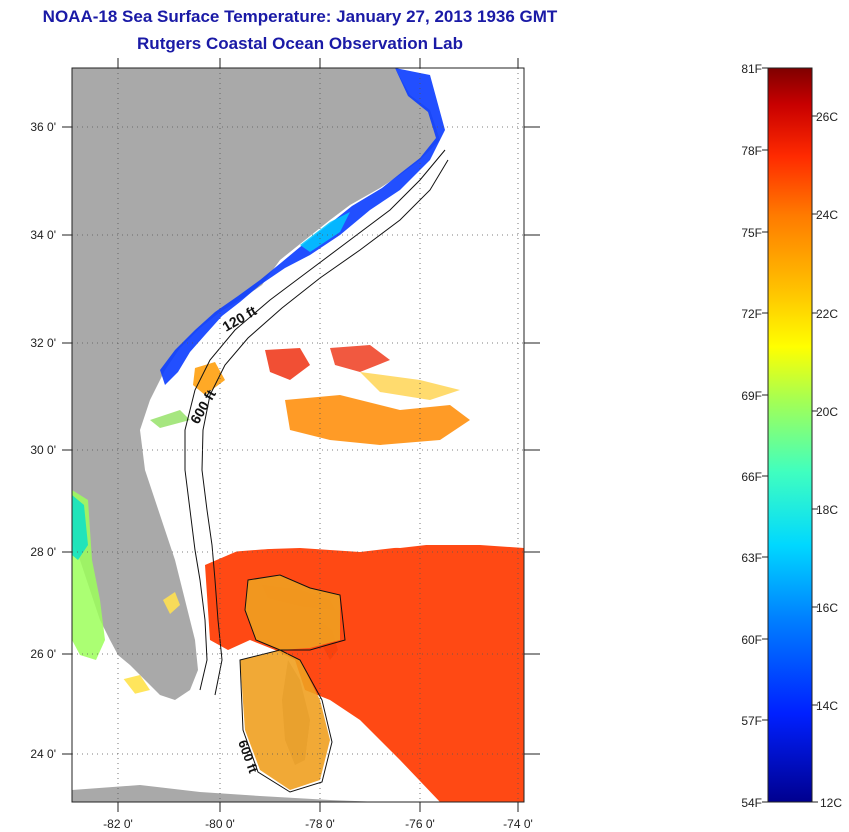 Image resolution: width=849 pixels, height=832 pixels. Describe the element at coordinates (420, 824) in the screenshot. I see `lon-label: -76 0'` at that location.